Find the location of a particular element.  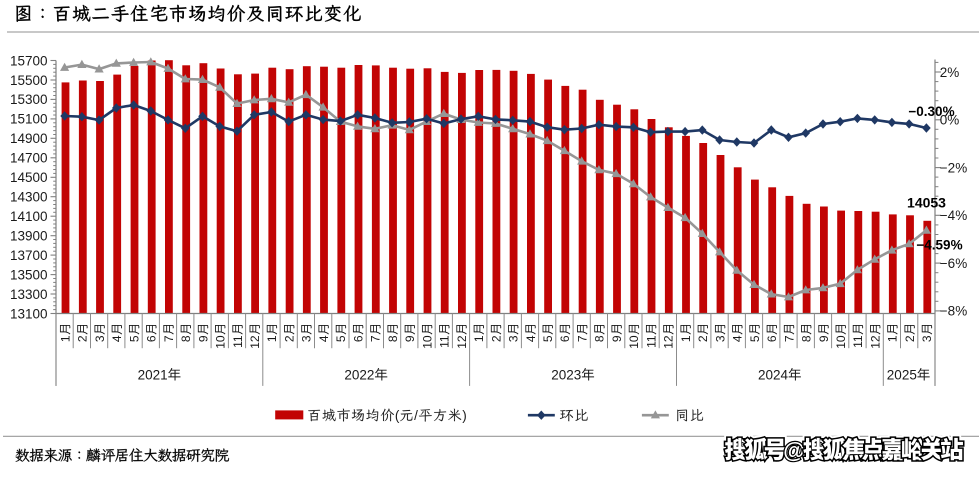

svg-text: −6% is located at coordinates (953, 263).